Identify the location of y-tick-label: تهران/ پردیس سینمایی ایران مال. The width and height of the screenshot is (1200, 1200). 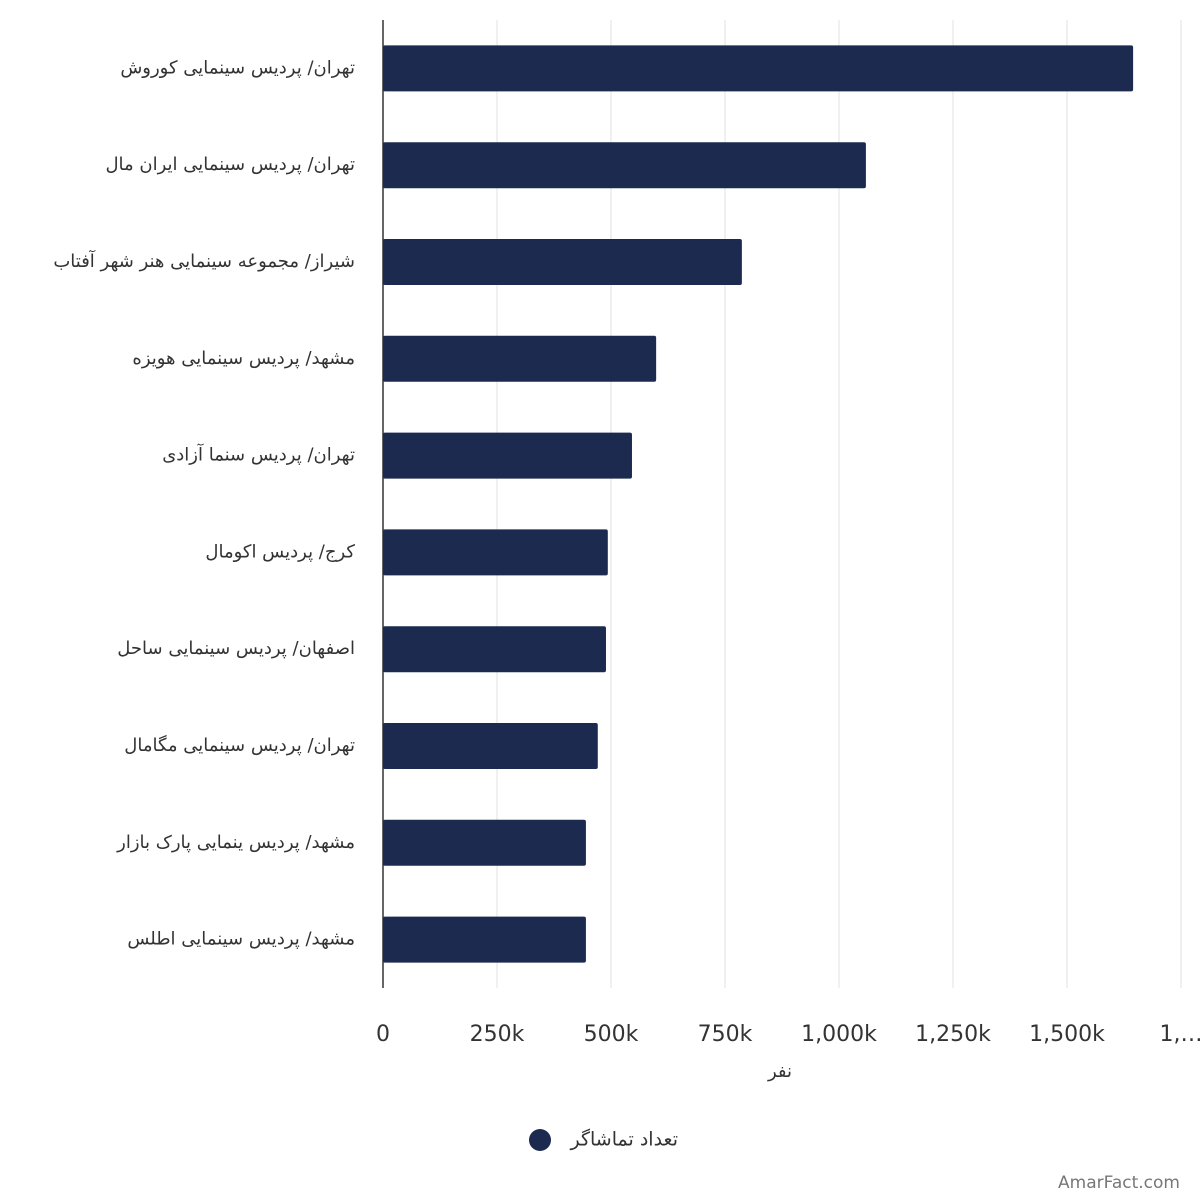
(230, 164).